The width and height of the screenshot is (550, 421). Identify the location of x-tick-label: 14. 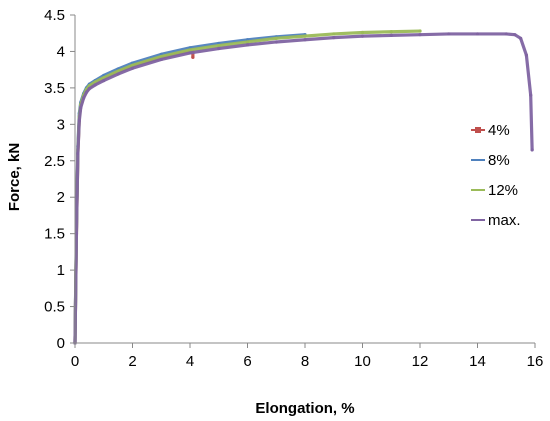
(477, 361).